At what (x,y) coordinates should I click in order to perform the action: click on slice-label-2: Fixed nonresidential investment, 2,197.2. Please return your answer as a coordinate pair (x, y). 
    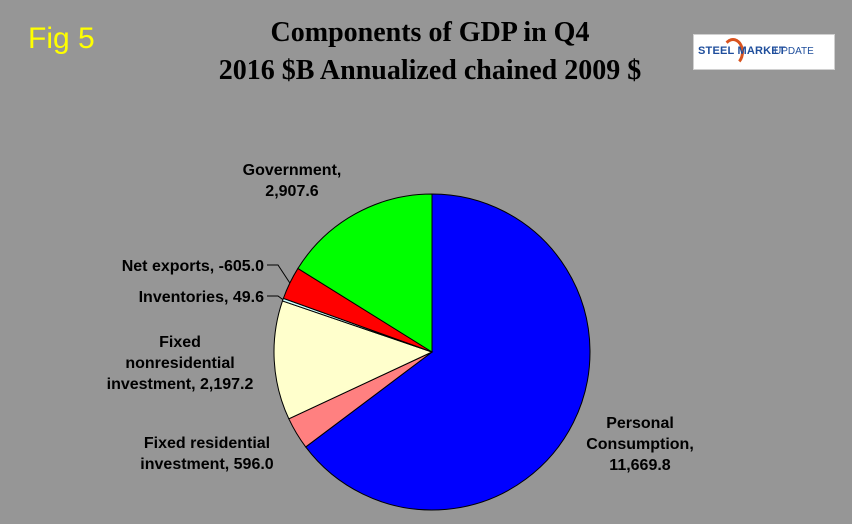
    Looking at the image, I should click on (180, 363).